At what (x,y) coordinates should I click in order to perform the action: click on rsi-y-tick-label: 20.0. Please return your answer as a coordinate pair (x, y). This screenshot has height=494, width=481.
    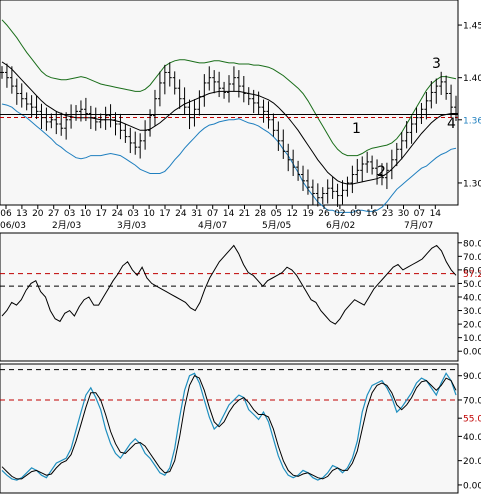
    Looking at the image, I should click on (472, 326).